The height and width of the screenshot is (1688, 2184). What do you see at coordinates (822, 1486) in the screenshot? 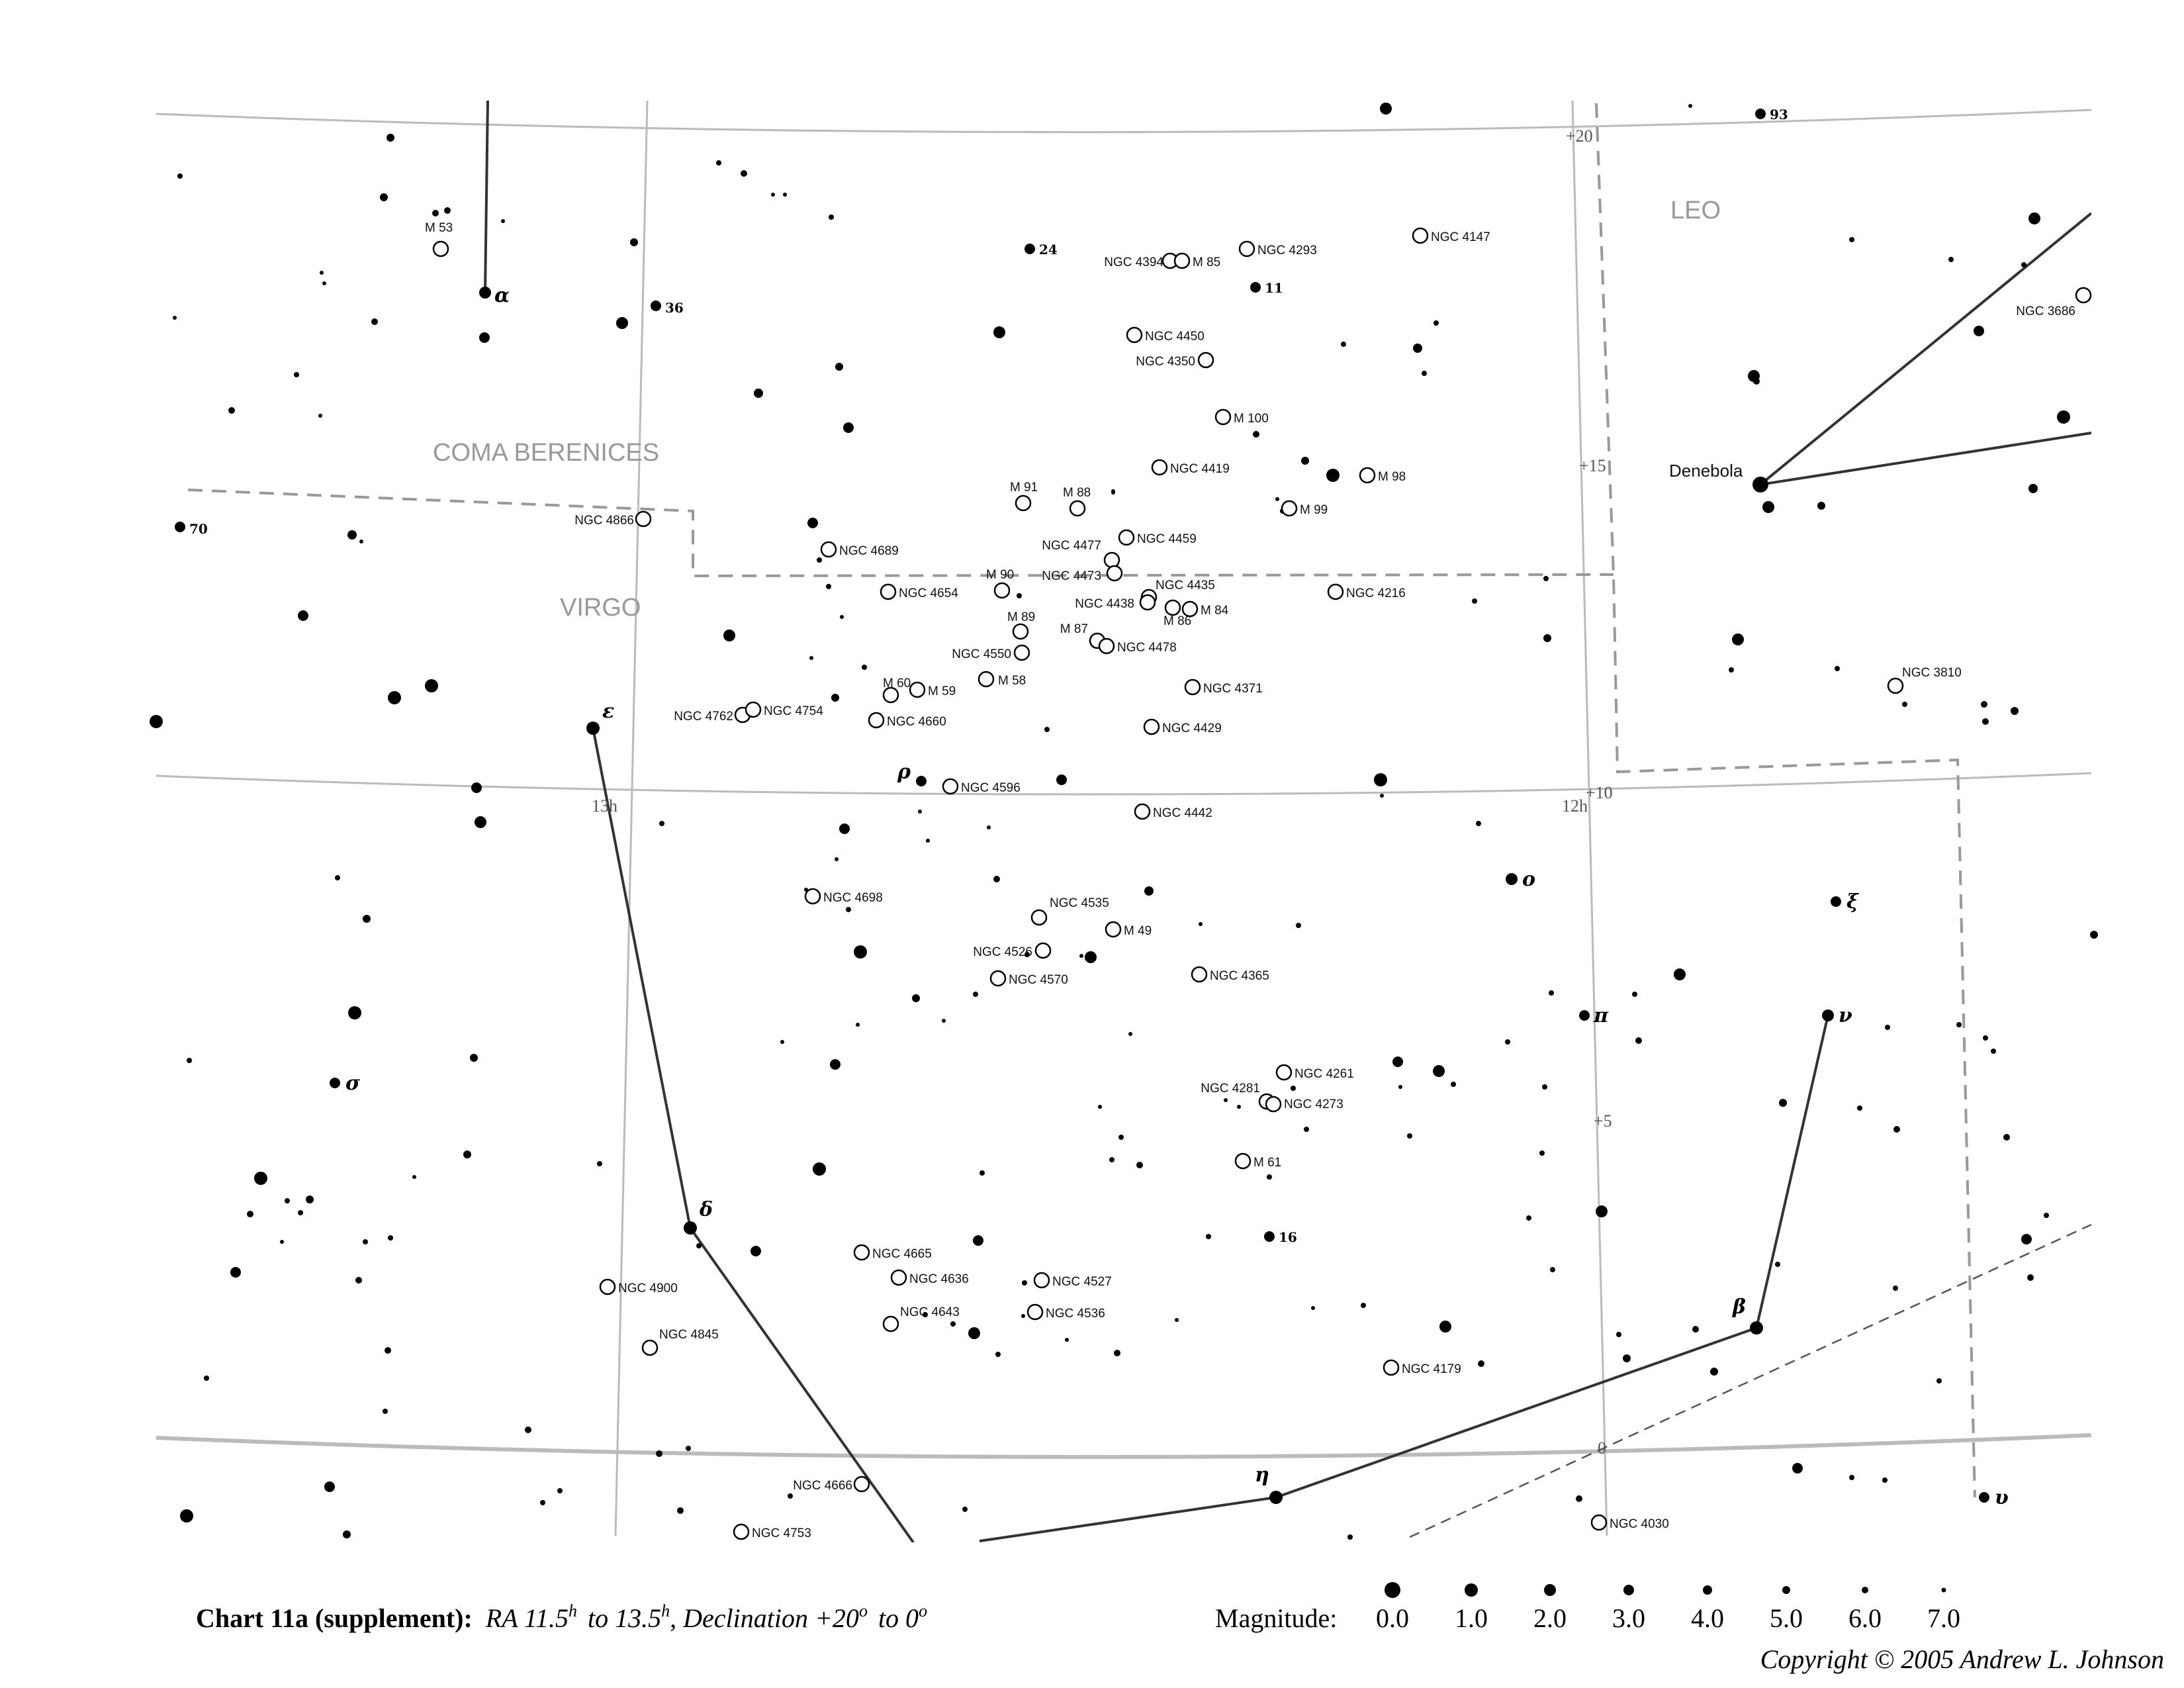
I see `dso-label: NGC 4666` at bounding box center [822, 1486].